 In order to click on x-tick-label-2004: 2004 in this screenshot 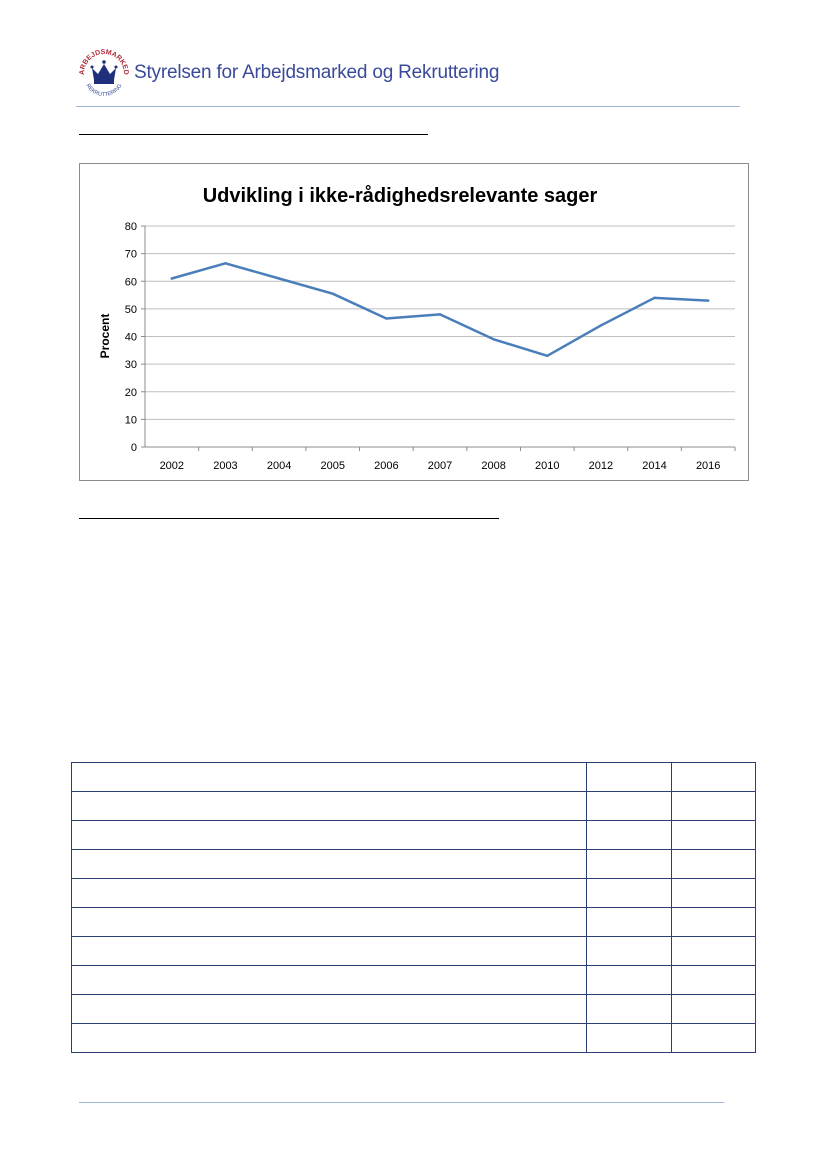, I will do `click(279, 466)`.